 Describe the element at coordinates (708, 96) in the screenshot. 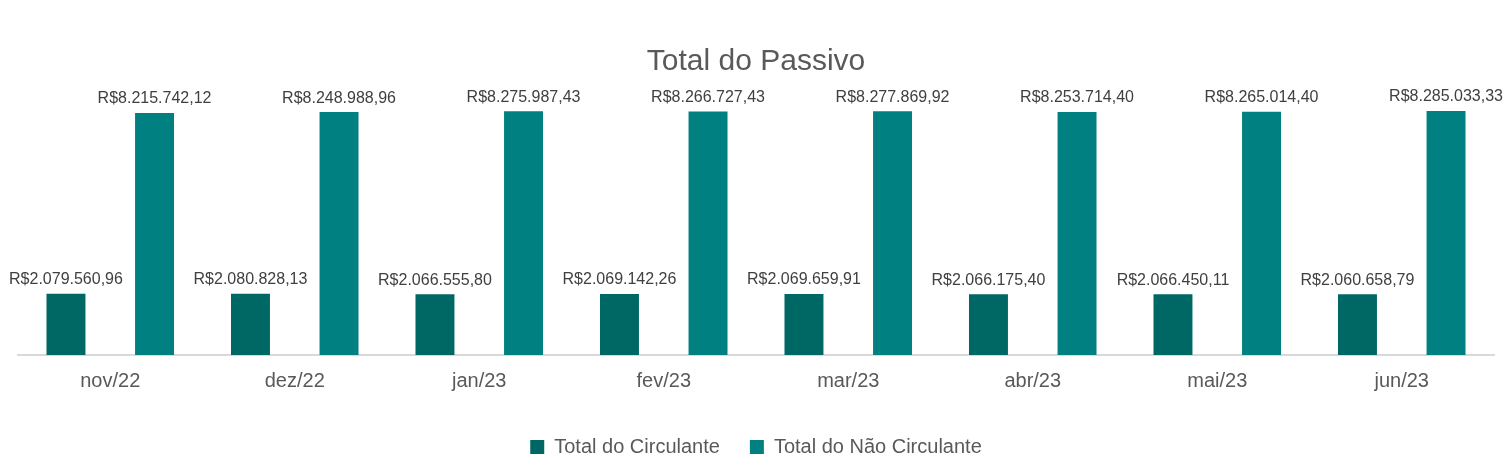

I see `data-label: R$8.266.727,43` at that location.